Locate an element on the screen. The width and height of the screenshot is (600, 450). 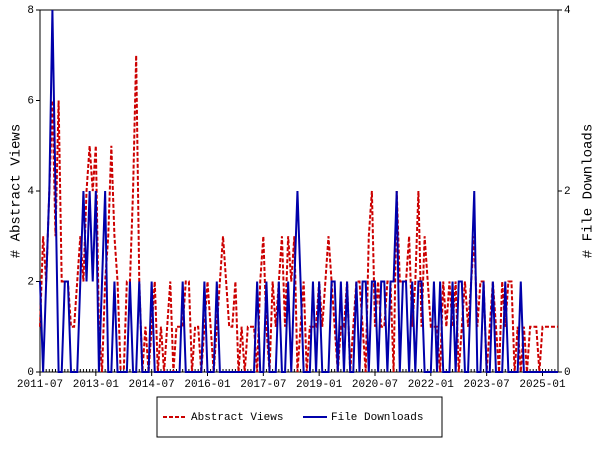
y-tick-label: 8 is located at coordinates (30, 11).